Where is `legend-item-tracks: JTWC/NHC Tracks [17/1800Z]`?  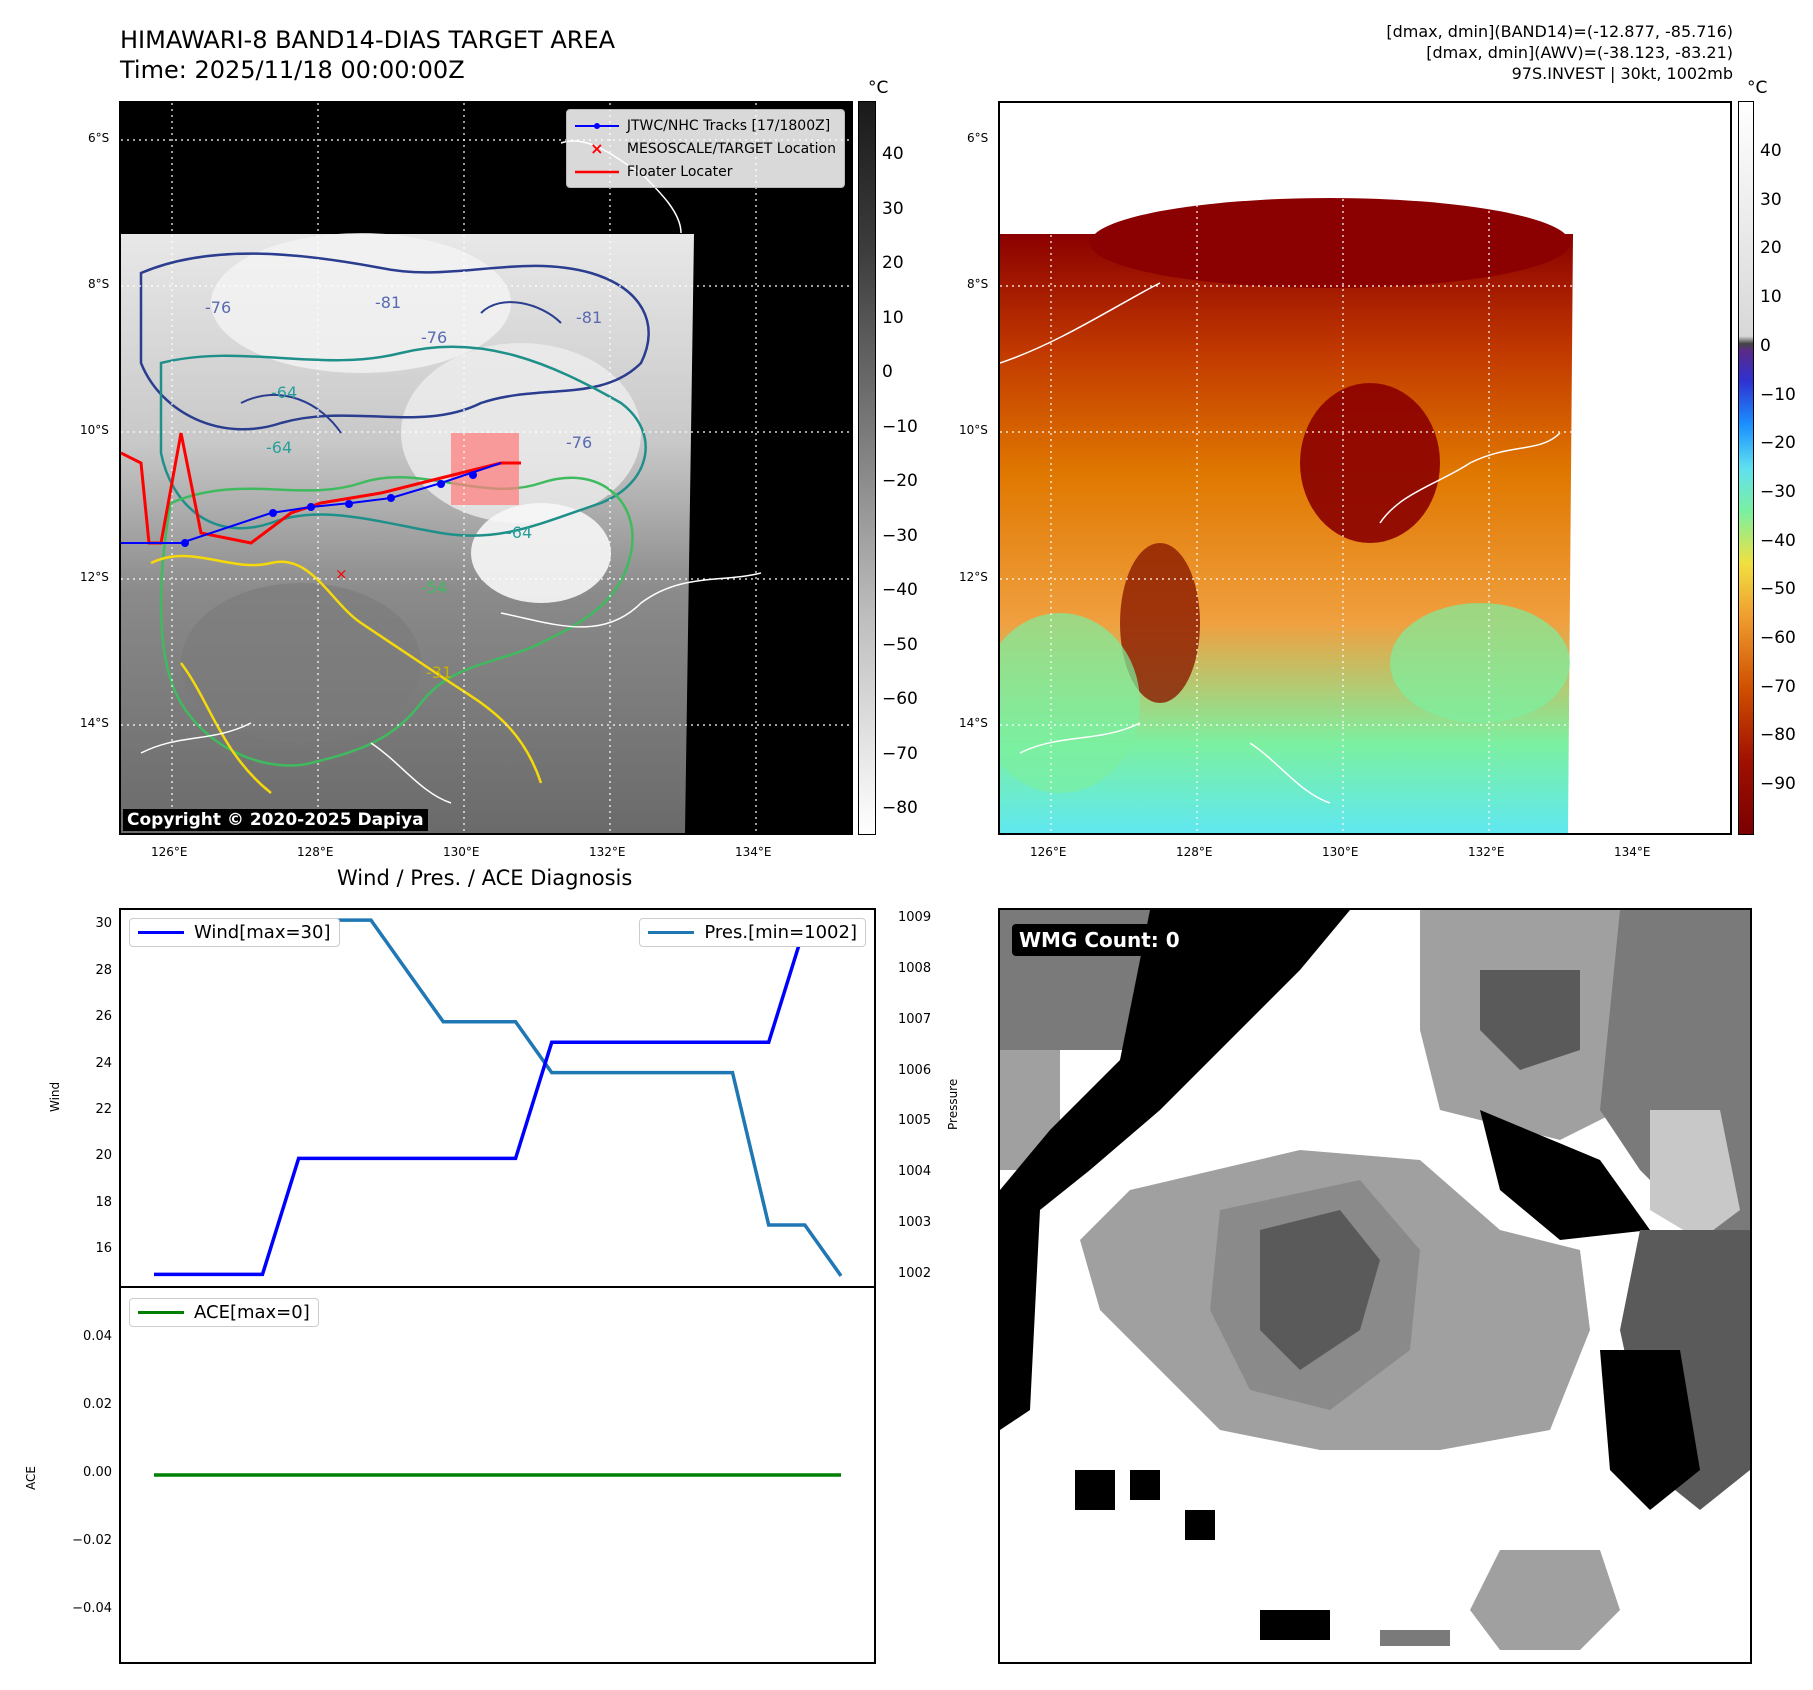 legend-item-tracks: JTWC/NHC Tracks [17/1800Z] is located at coordinates (705, 125).